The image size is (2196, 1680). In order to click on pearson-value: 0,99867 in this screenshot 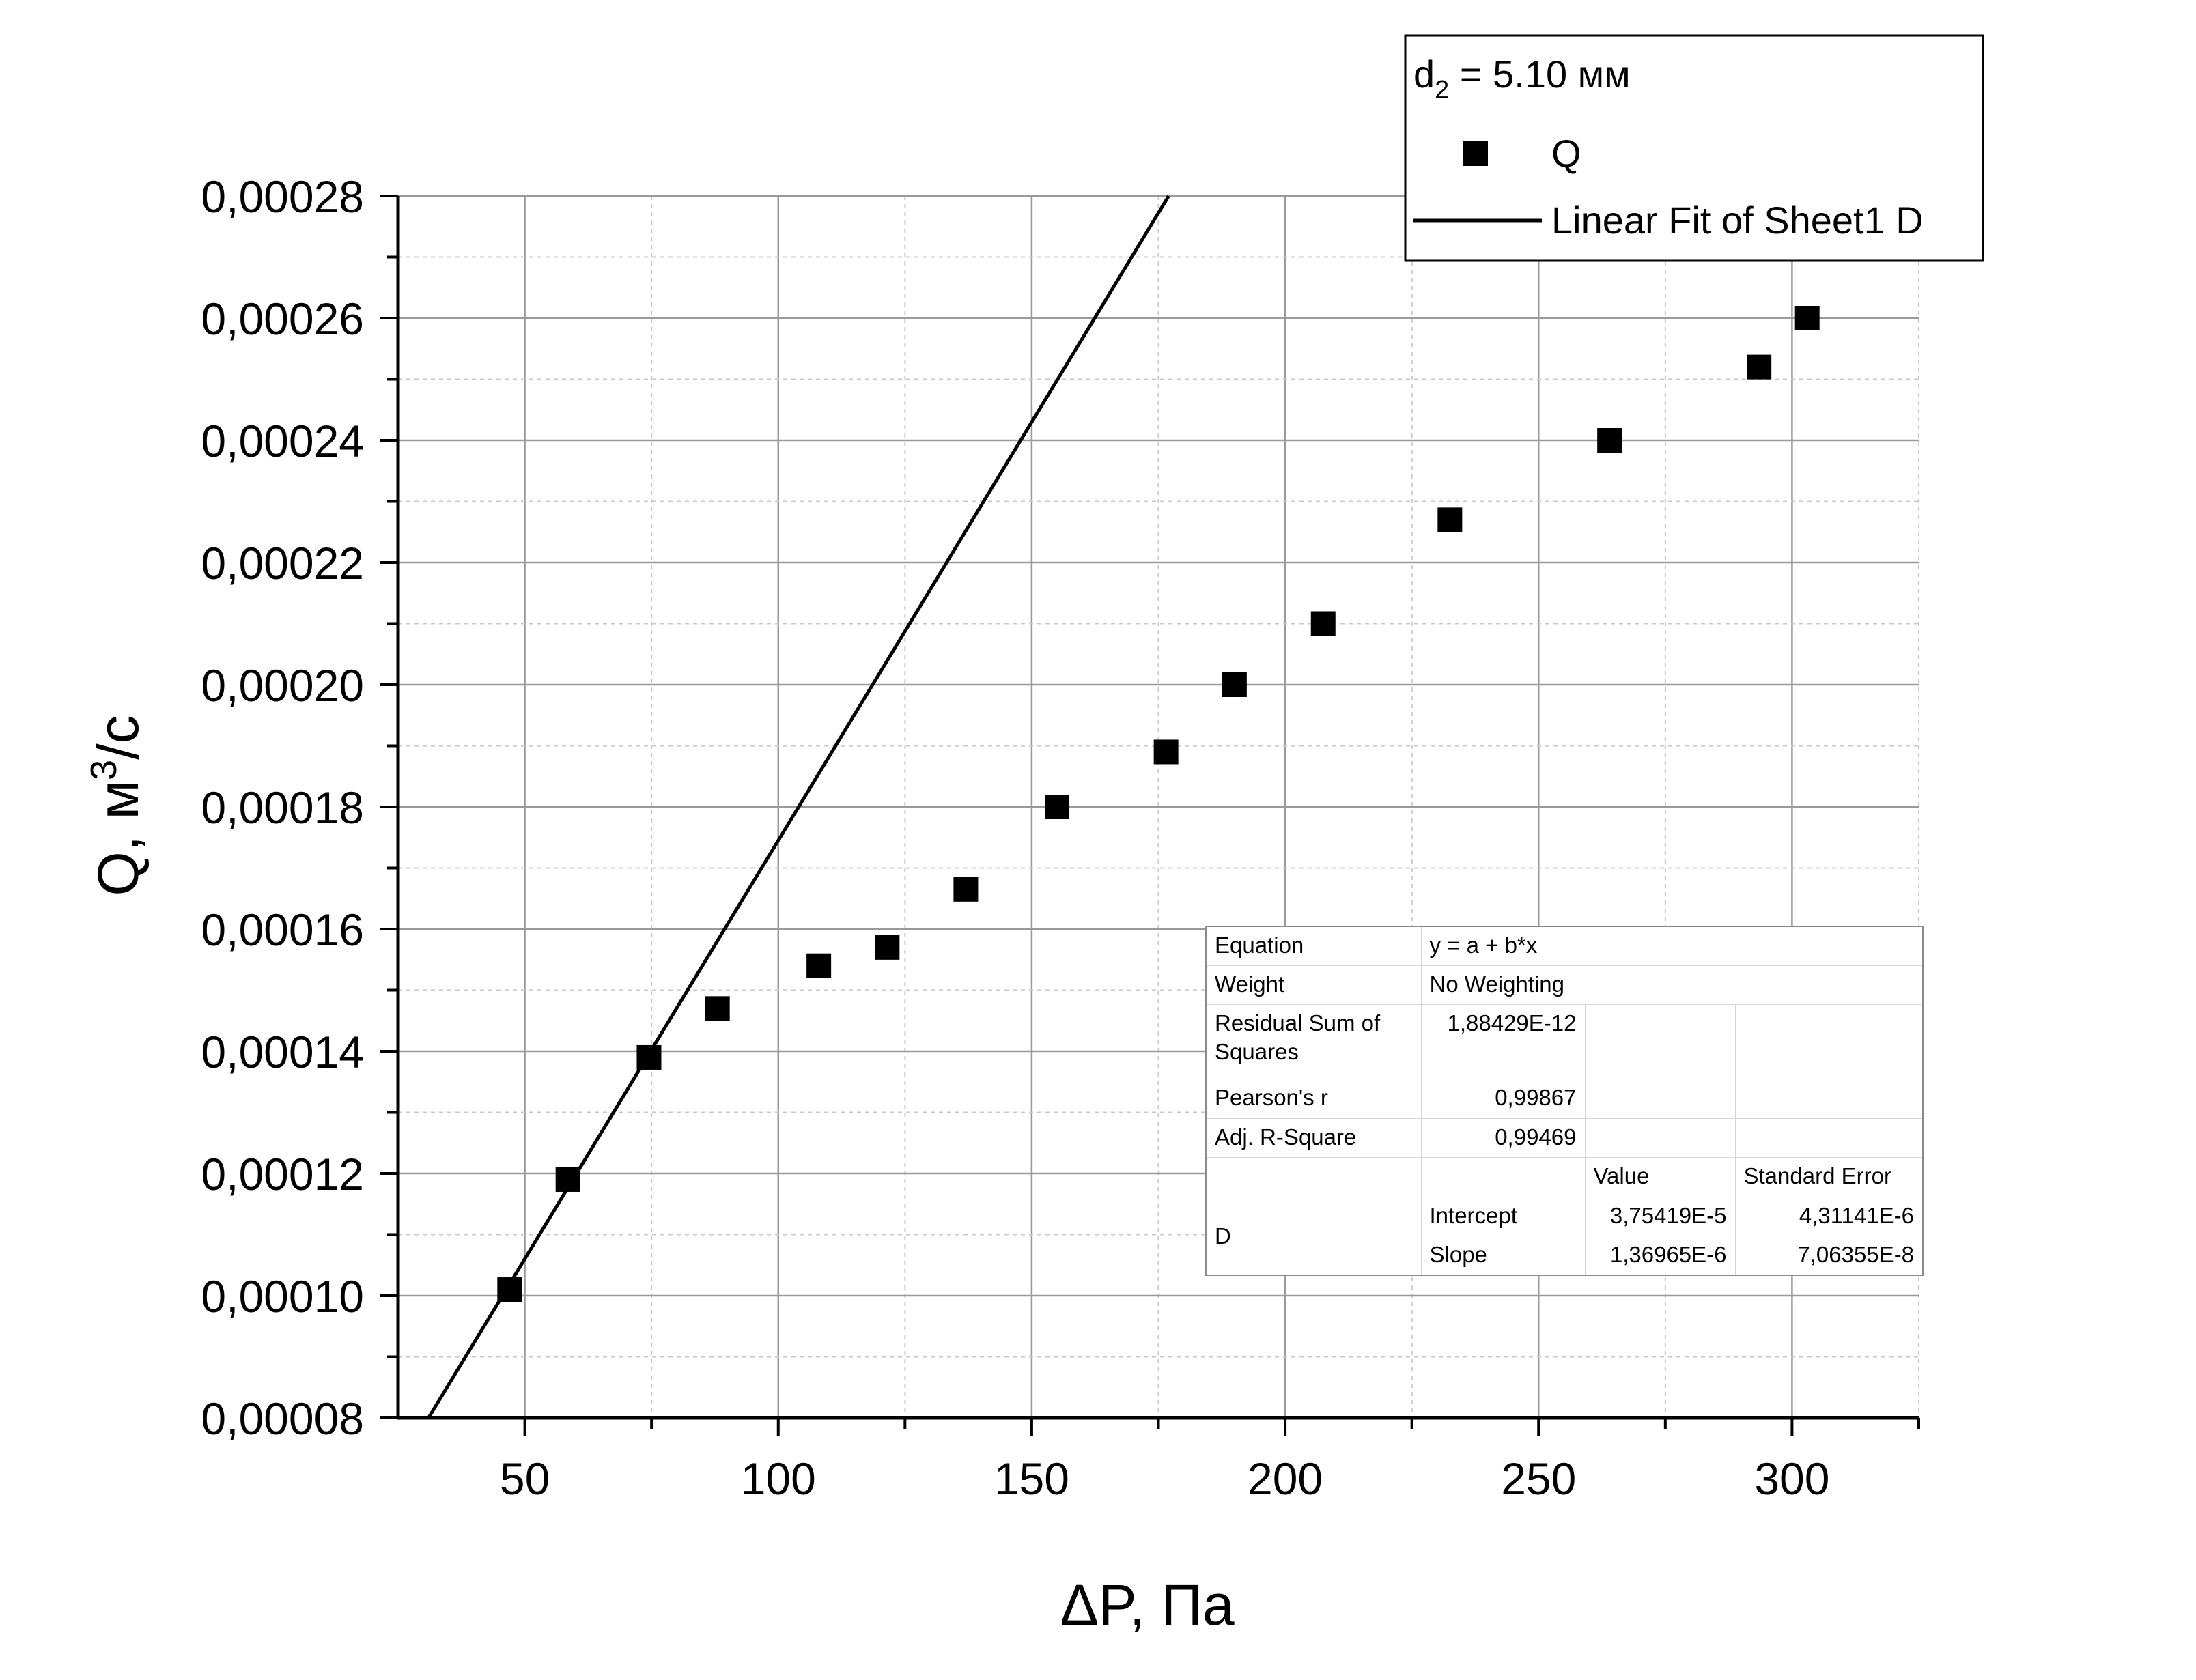, I will do `click(1503, 1099)`.